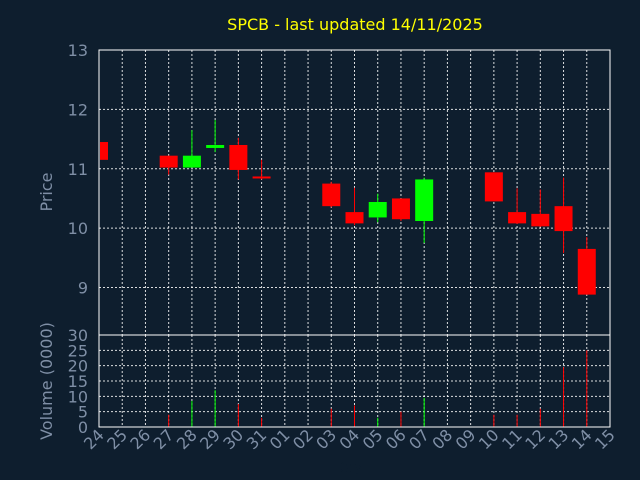  What do you see at coordinates (348, 468) in the screenshot?
I see `x-axis-label: Day` at bounding box center [348, 468].